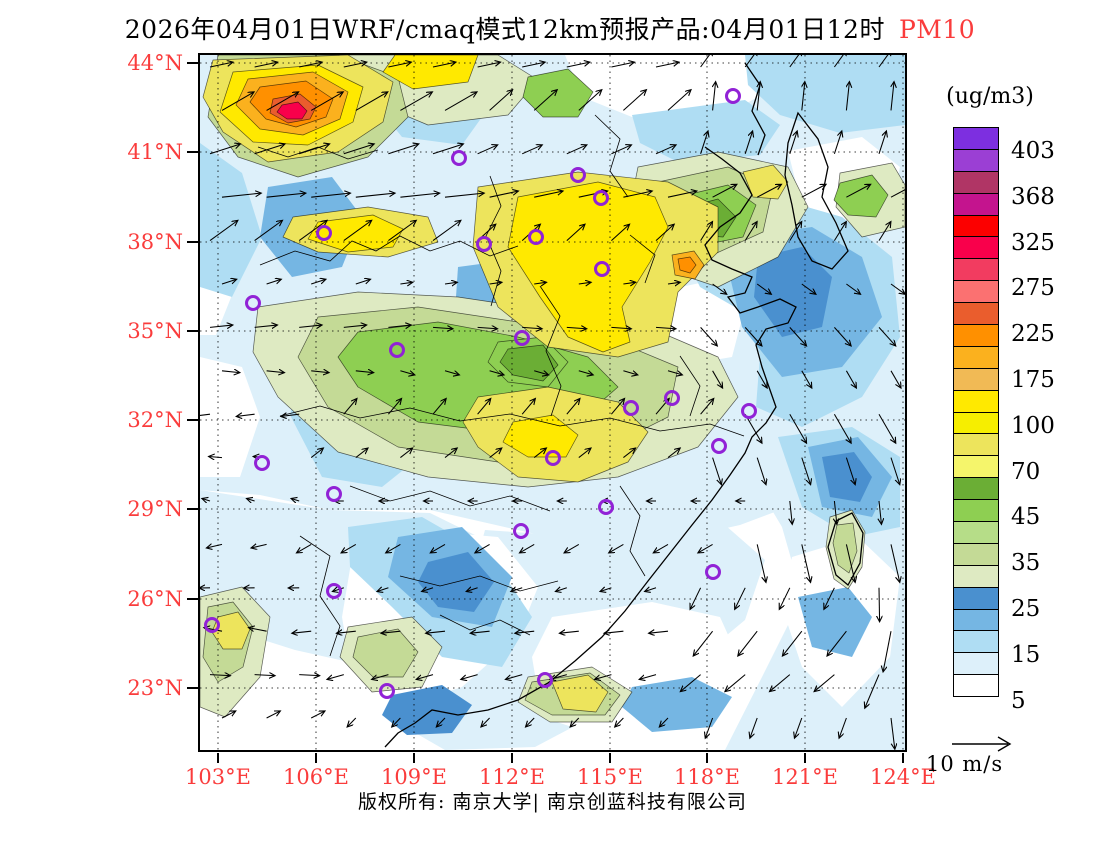  I want to click on legend-value: 15, so click(1026, 654).